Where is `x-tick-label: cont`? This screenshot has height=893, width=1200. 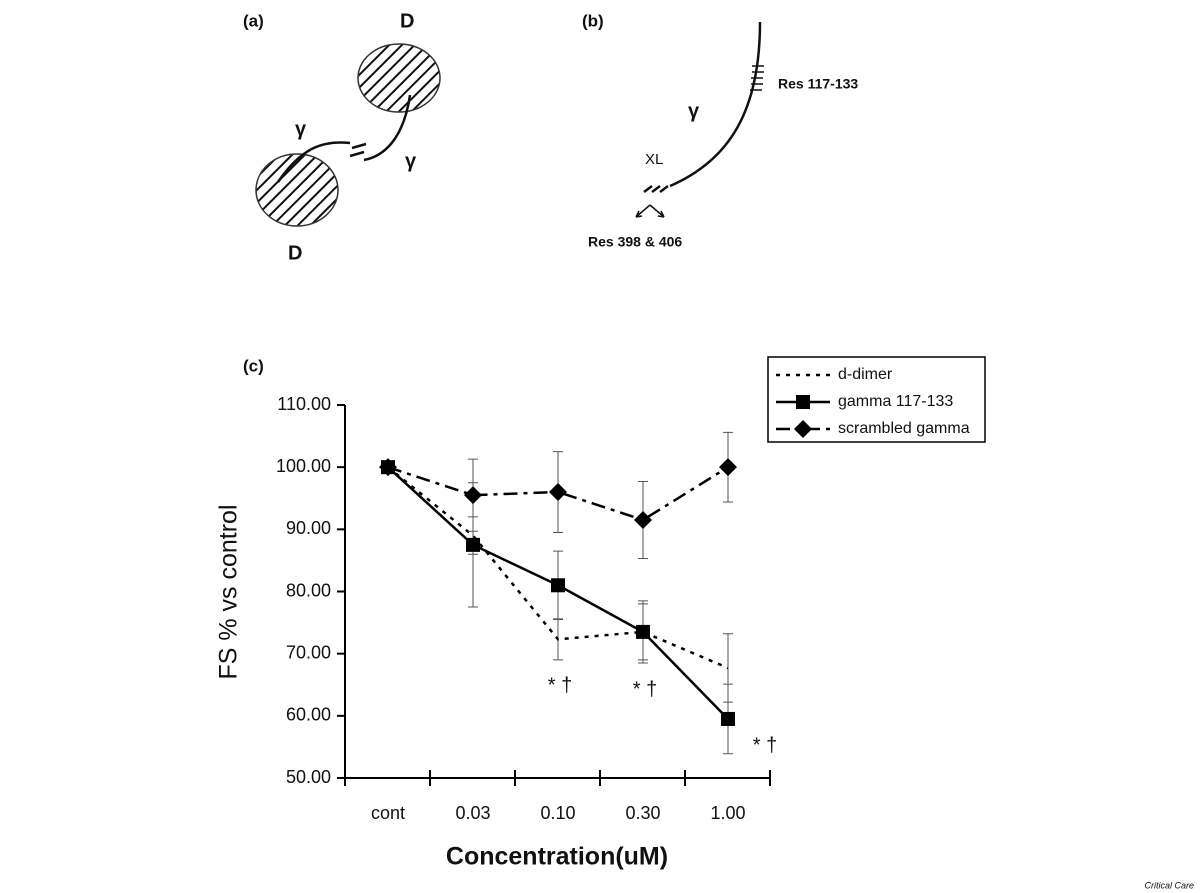
x-tick-label: cont is located at coordinates (388, 813).